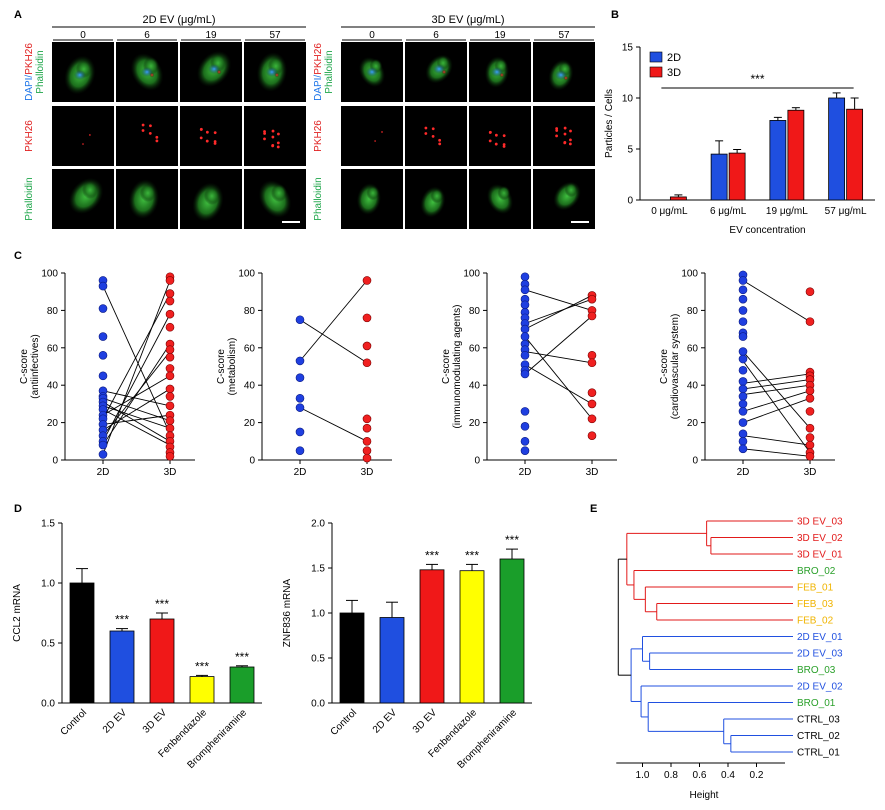 This screenshot has width=885, height=810. What do you see at coordinates (728, 211) in the screenshot?
I see `x-tick-label: 6 μg/mL` at bounding box center [728, 211].